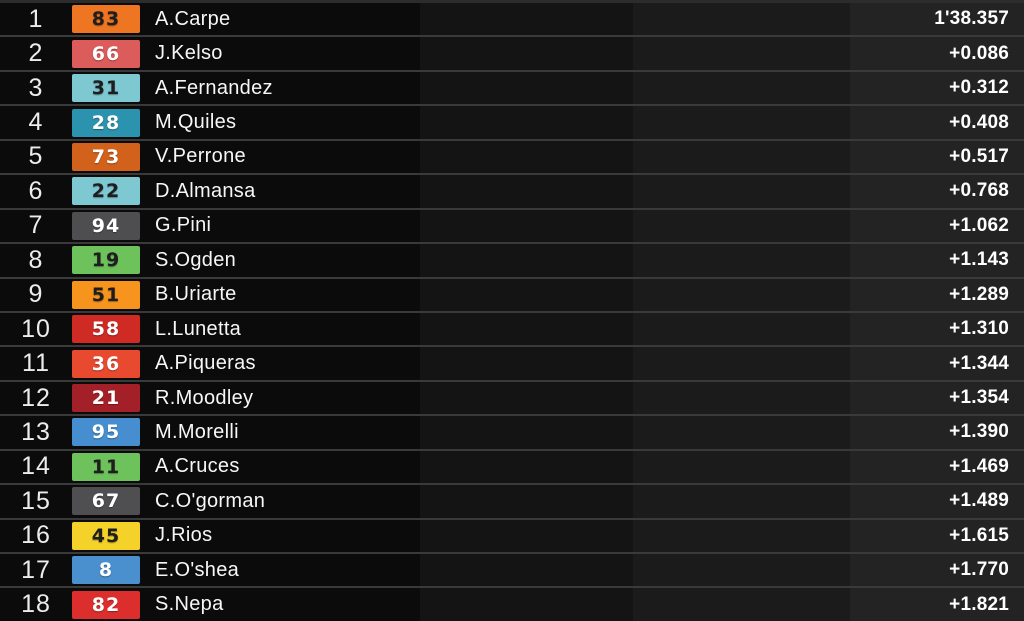 Image resolution: width=1024 pixels, height=621 pixels. I want to click on rider-cell: 3 31 A.Fernandez, so click(210, 88).